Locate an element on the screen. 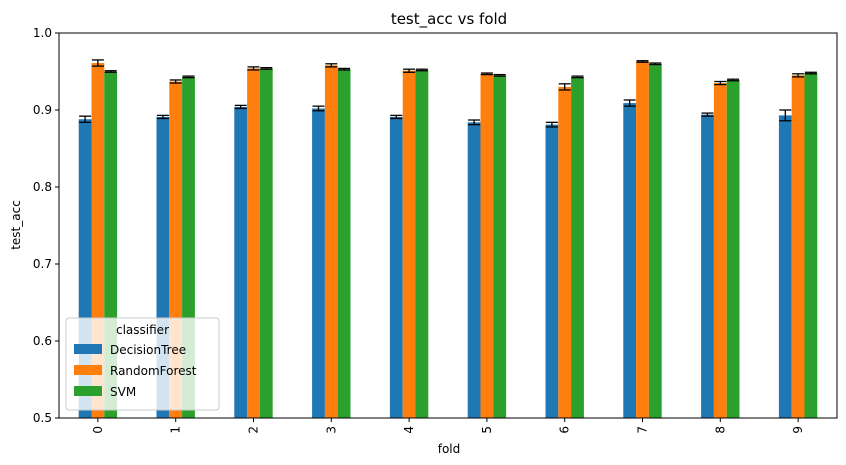 The height and width of the screenshot is (465, 846). y-tick-label: 0.7 is located at coordinates (42, 264).